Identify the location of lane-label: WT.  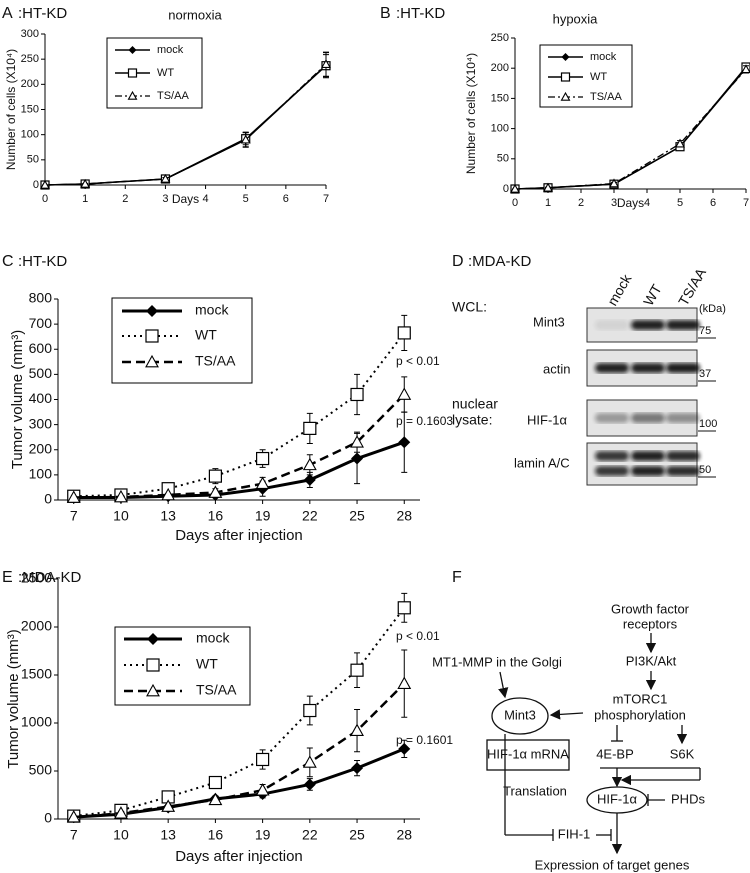
(652, 294).